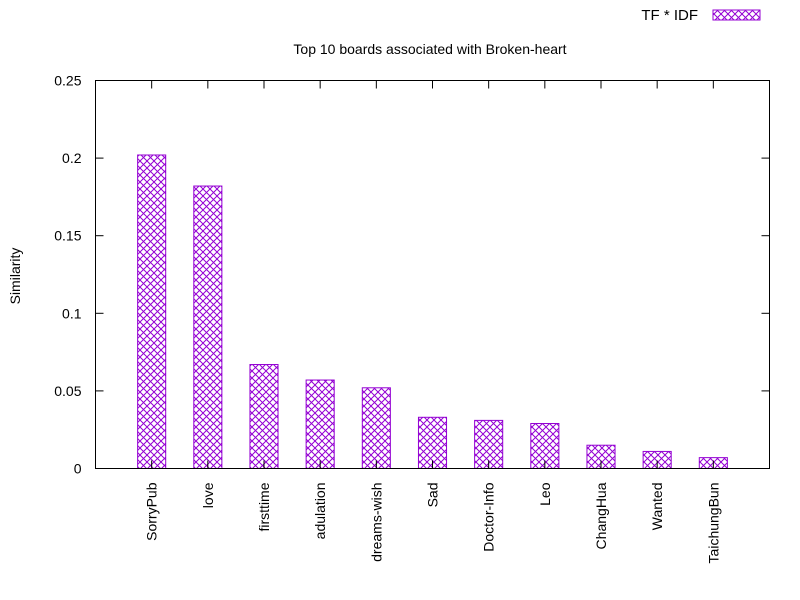  Describe the element at coordinates (713, 523) in the screenshot. I see `x-tick-label: TaichungBun` at that location.